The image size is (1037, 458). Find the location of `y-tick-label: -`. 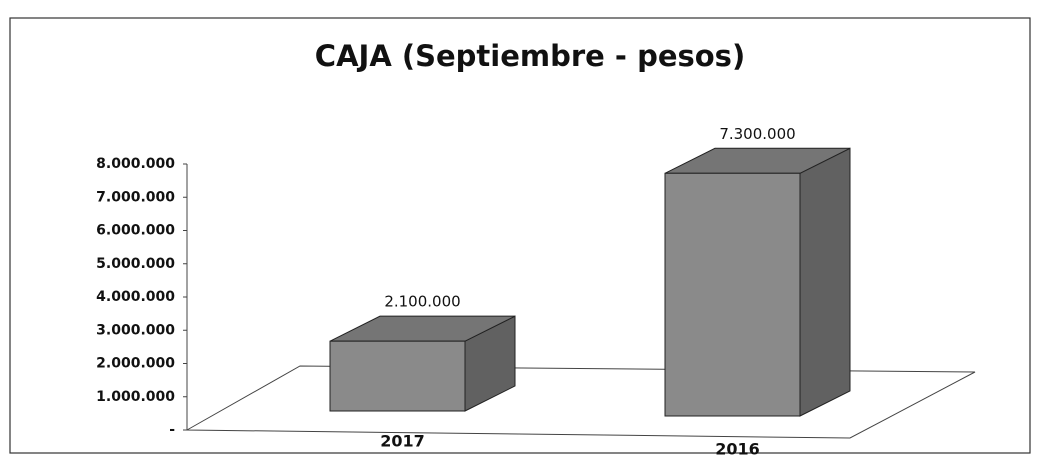

y-tick-label: - is located at coordinates (172, 430).